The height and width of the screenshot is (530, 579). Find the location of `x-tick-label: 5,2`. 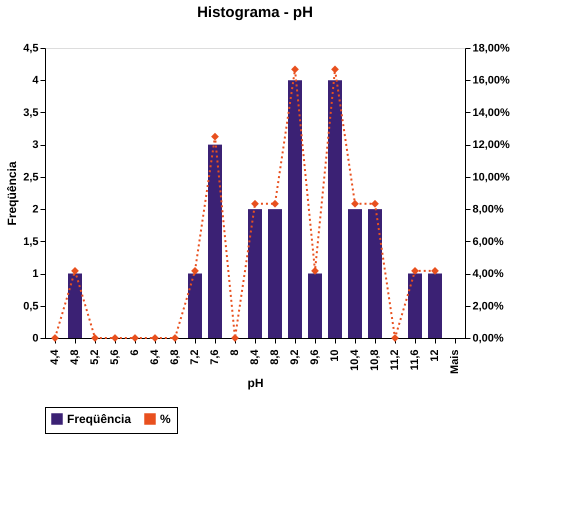

x-tick-label: 5,2 is located at coordinates (95, 357).